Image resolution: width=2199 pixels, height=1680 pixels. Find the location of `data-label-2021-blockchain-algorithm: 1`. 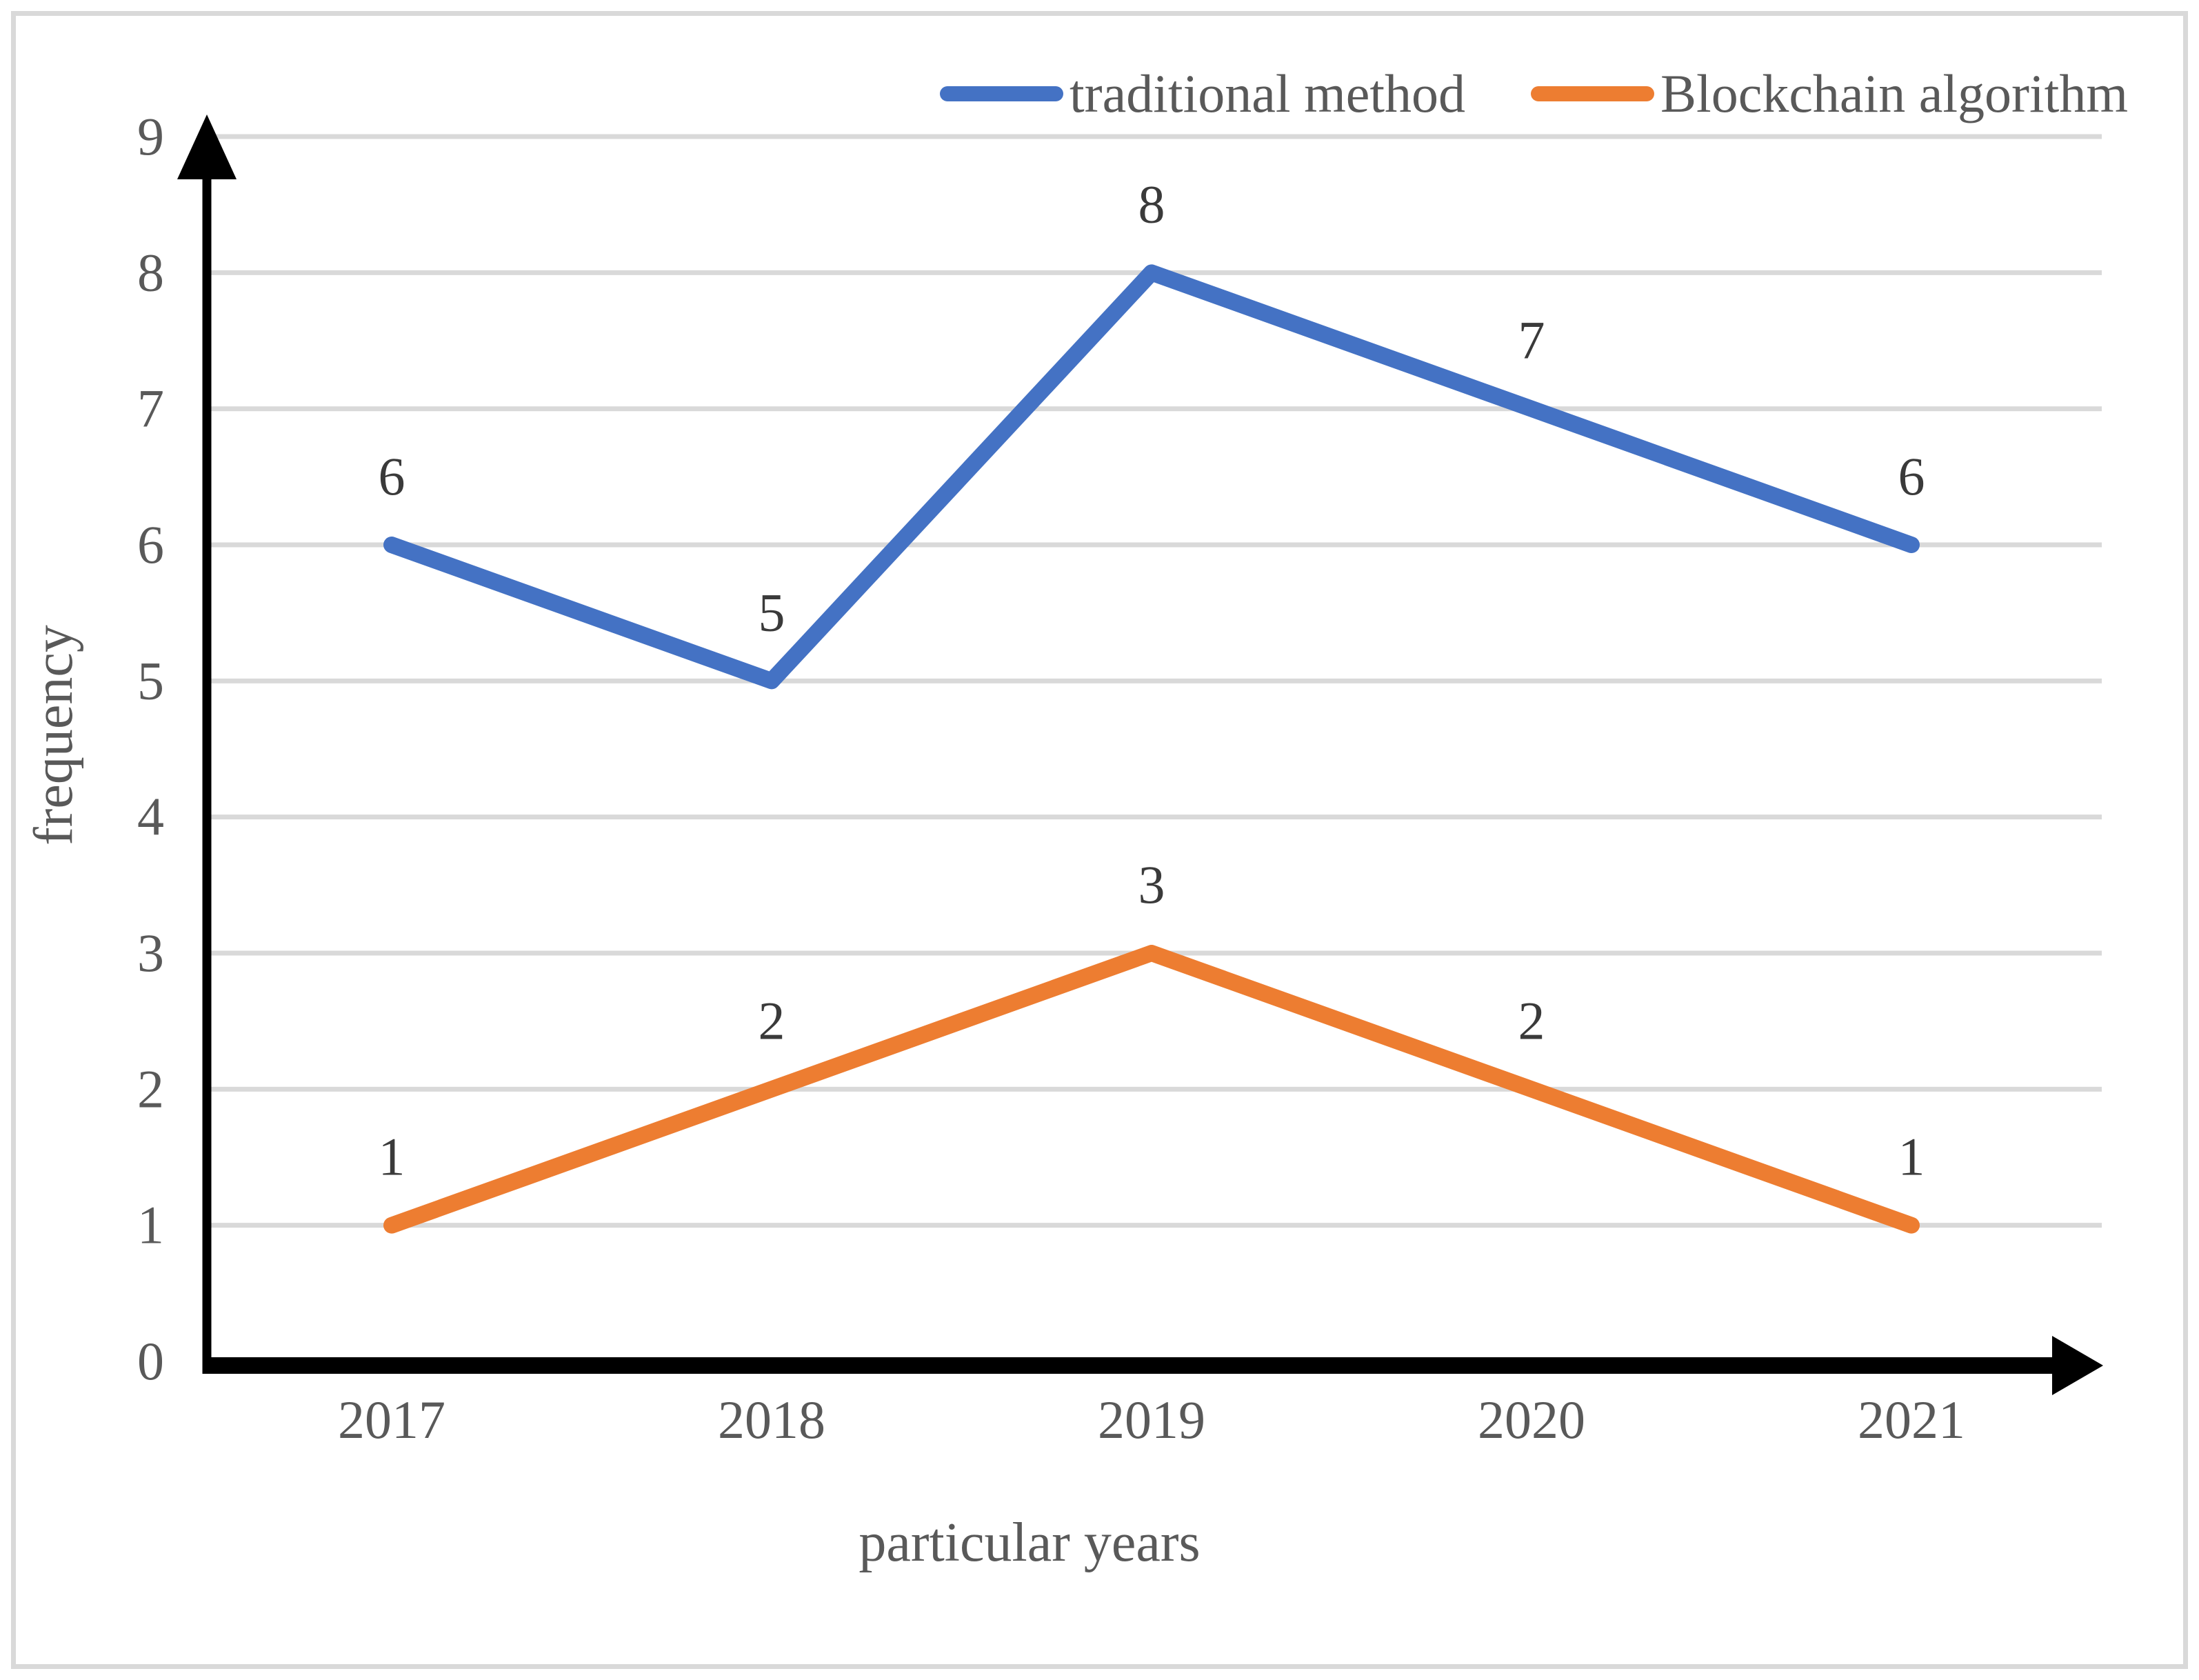

data-label-2021-blockchain-algorithm: 1 is located at coordinates (1912, 1157).